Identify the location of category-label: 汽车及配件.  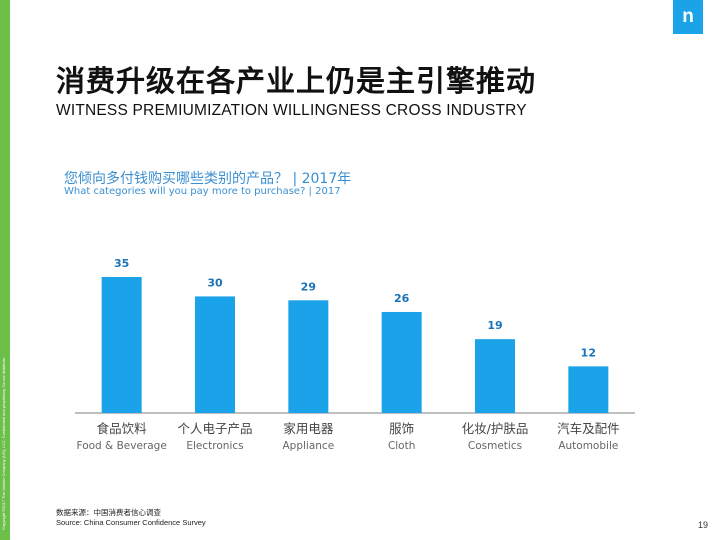
(588, 428).